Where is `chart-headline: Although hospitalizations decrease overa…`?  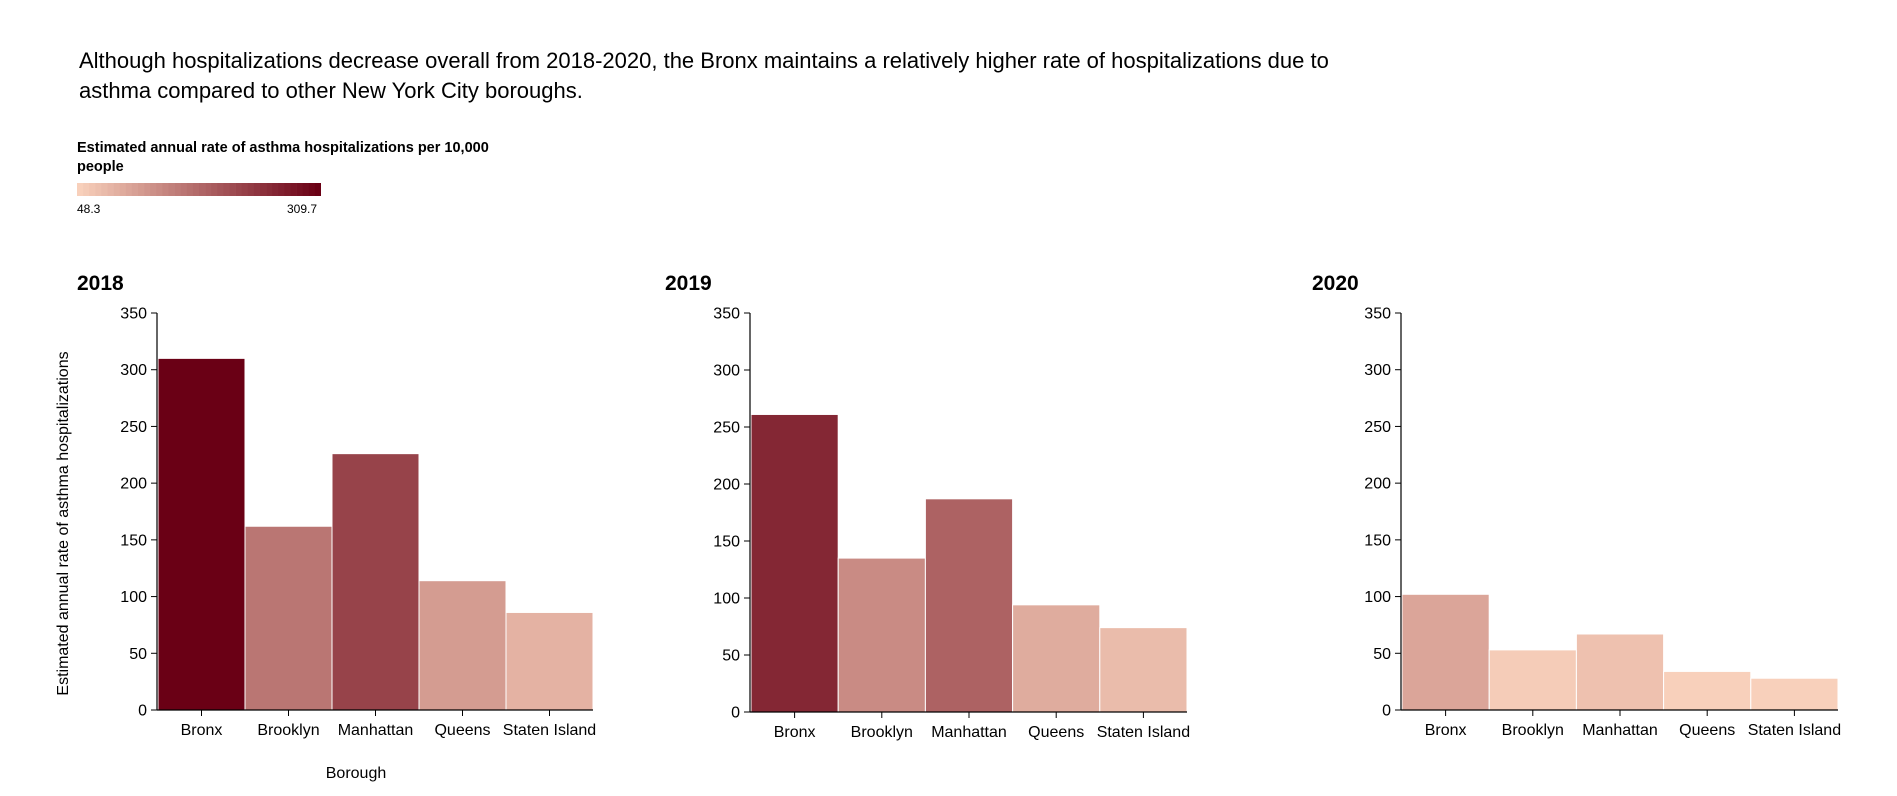
chart-headline: Although hospitalizations decrease overa… is located at coordinates (704, 75).